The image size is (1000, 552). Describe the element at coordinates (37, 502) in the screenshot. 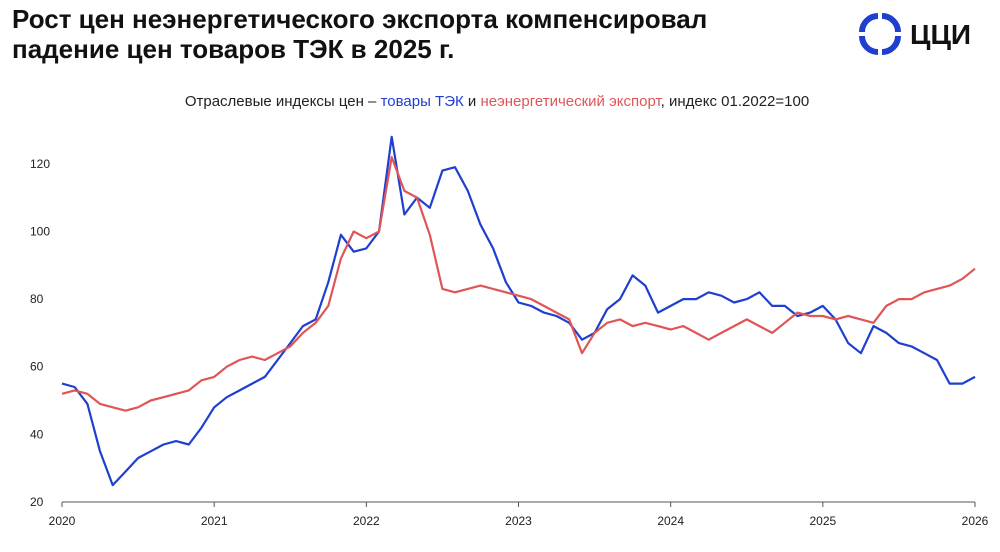

I see `y-tick-label: 20` at that location.